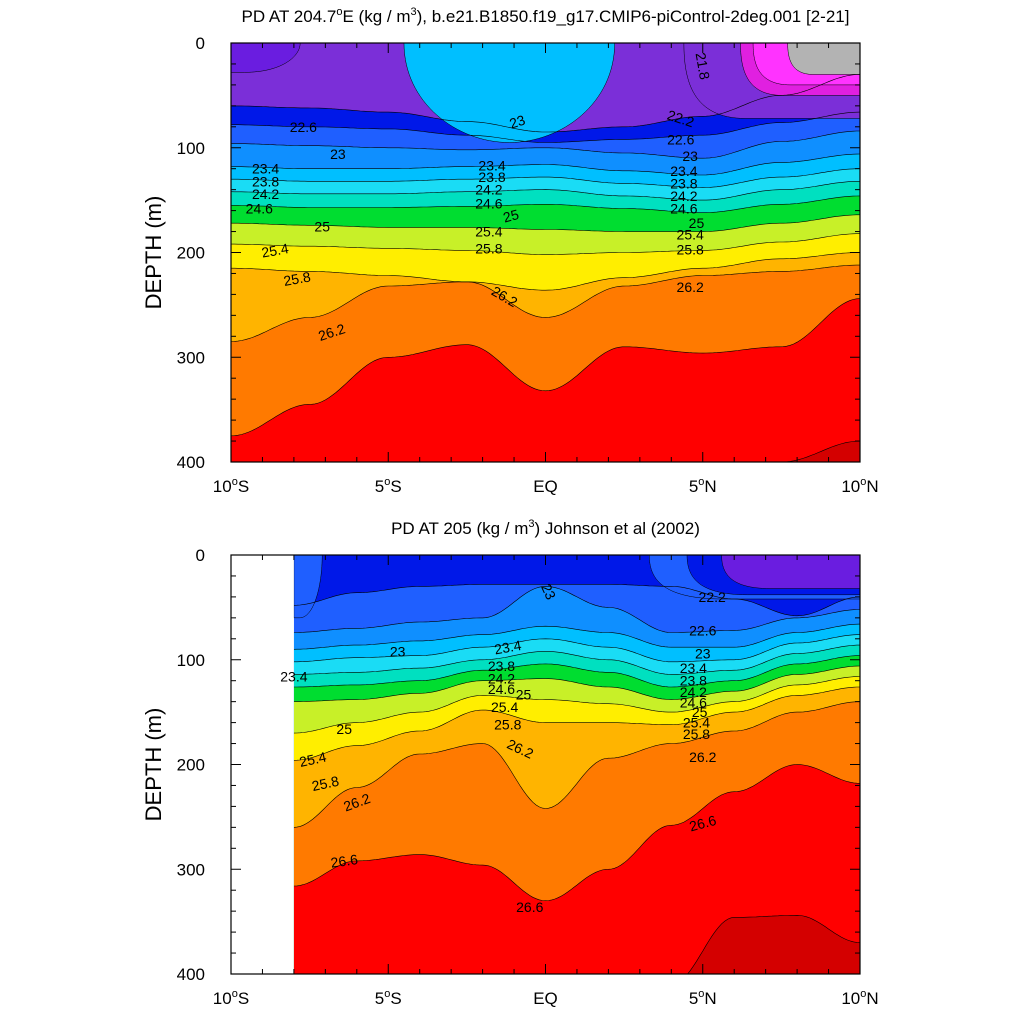 This screenshot has height=1024, width=1024. Describe the element at coordinates (712, 597) in the screenshot. I see `contour-label: 22.2` at that location.